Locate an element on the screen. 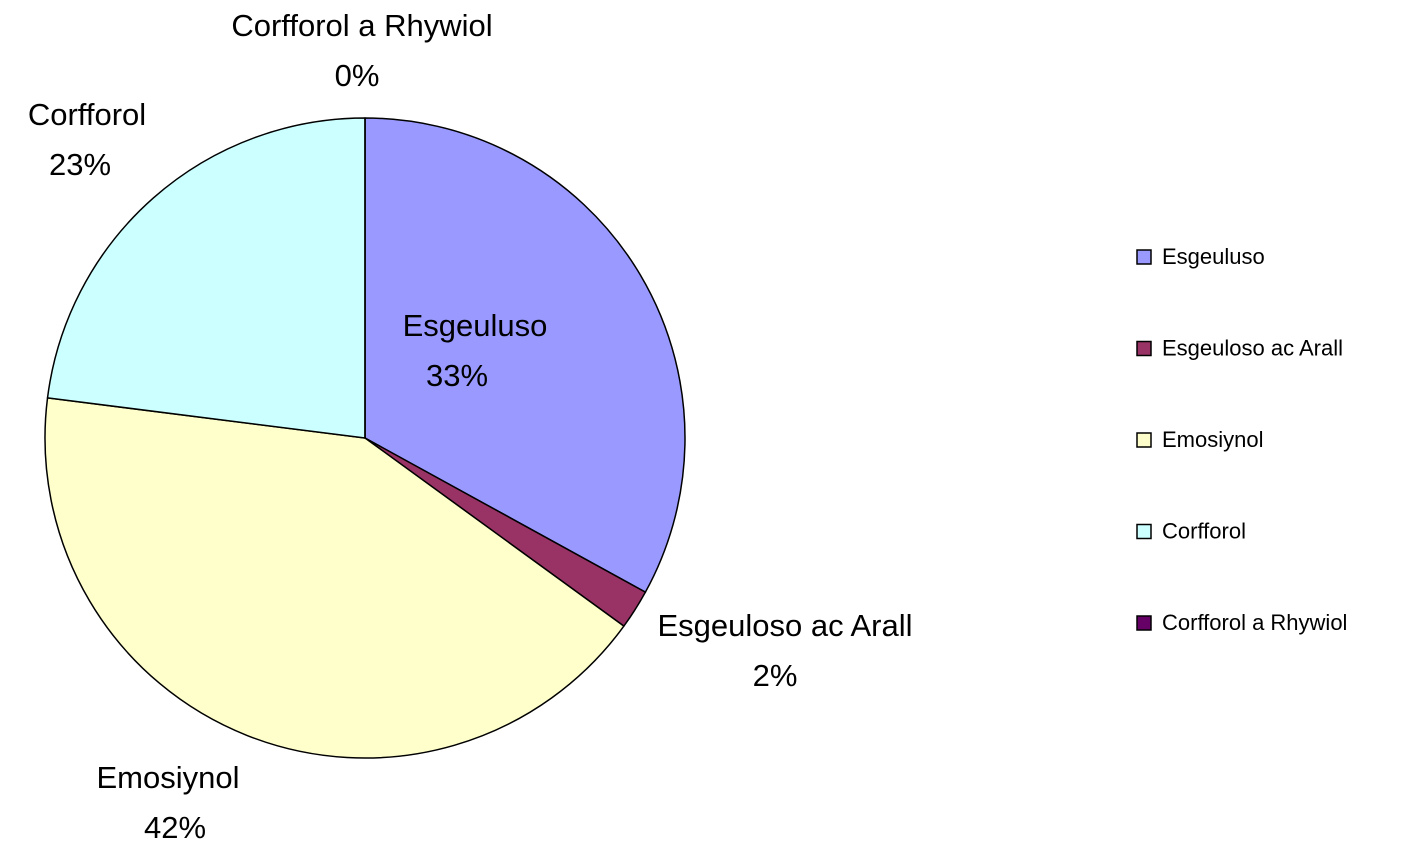 The height and width of the screenshot is (849, 1422). legend-label: Emosiynol is located at coordinates (1212, 439).